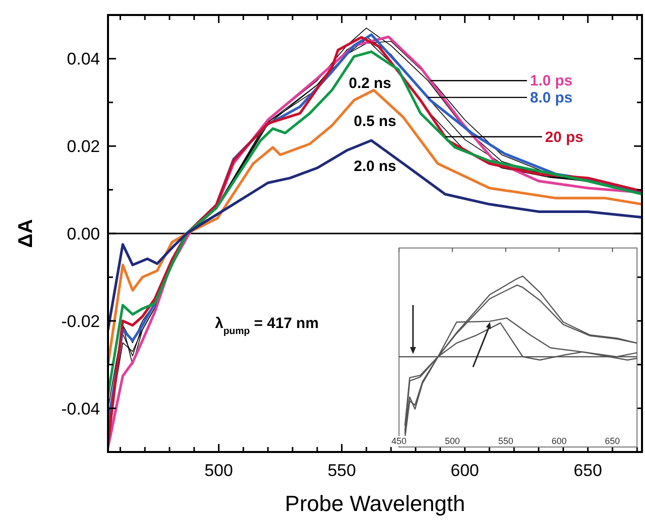 Image resolution: width=645 pixels, height=521 pixels. What do you see at coordinates (83, 234) in the screenshot?
I see `y-tick-label: 0.00` at bounding box center [83, 234].